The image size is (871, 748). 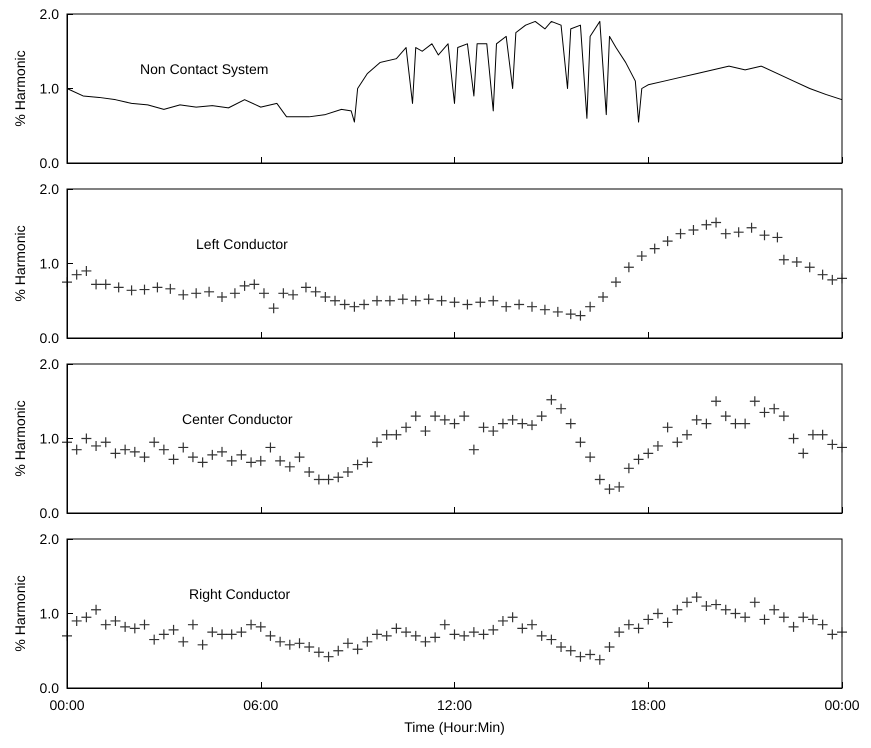 I want to click on x-tick-label: 06:00, so click(x=260, y=705).